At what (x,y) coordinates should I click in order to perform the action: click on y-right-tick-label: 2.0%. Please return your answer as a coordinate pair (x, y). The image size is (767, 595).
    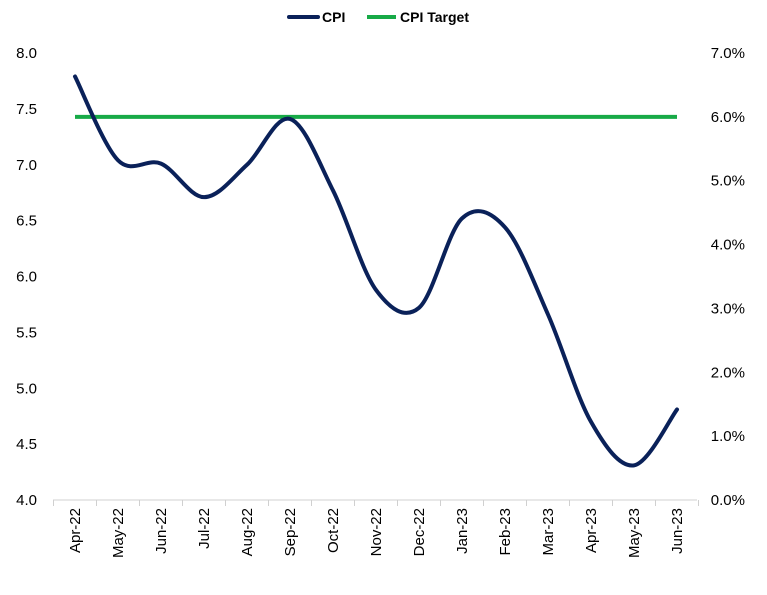
    Looking at the image, I should click on (728, 372).